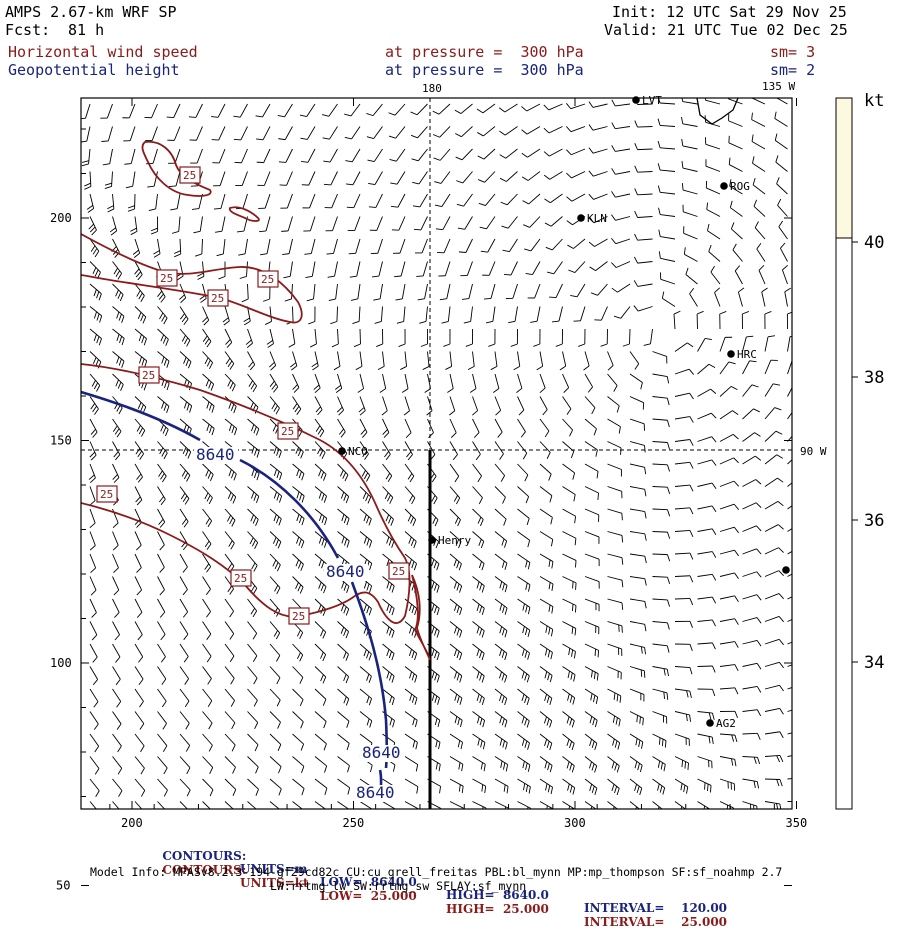 The width and height of the screenshot is (900, 929). Describe the element at coordinates (497, 909) in the screenshot. I see `contour-info-speed-high: HIGH= 25.000` at that location.